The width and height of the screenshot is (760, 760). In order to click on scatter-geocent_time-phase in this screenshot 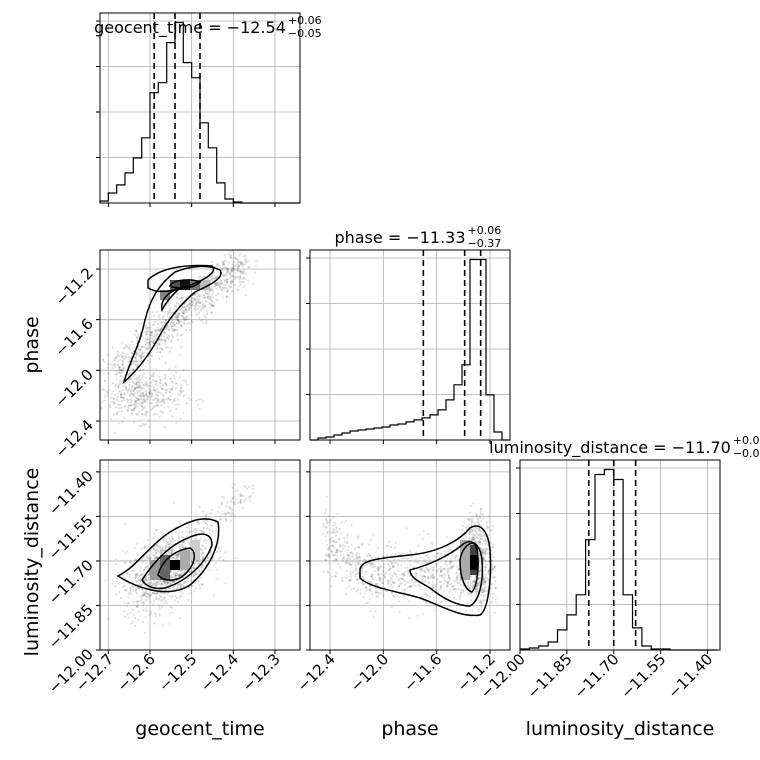, I will do `click(179, 342)`.